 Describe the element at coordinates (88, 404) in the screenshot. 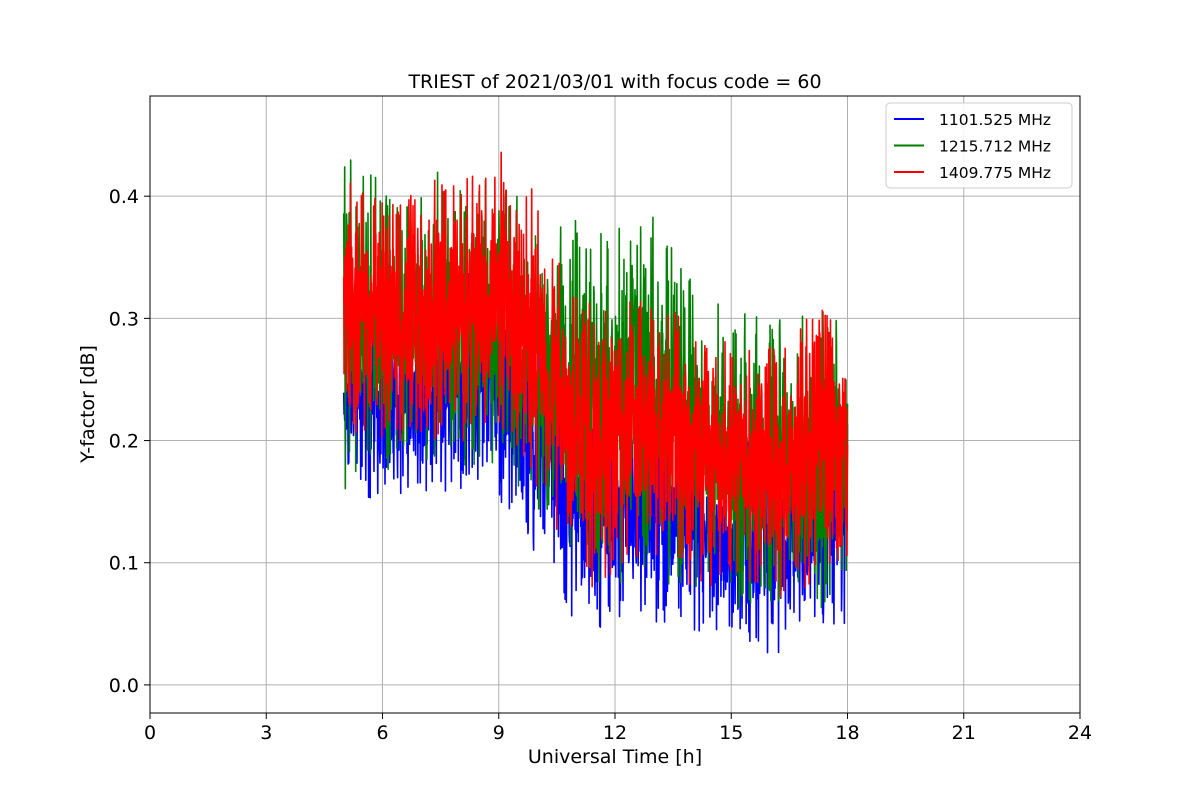

I see `y-axis-label: Y-factor [dB]` at that location.